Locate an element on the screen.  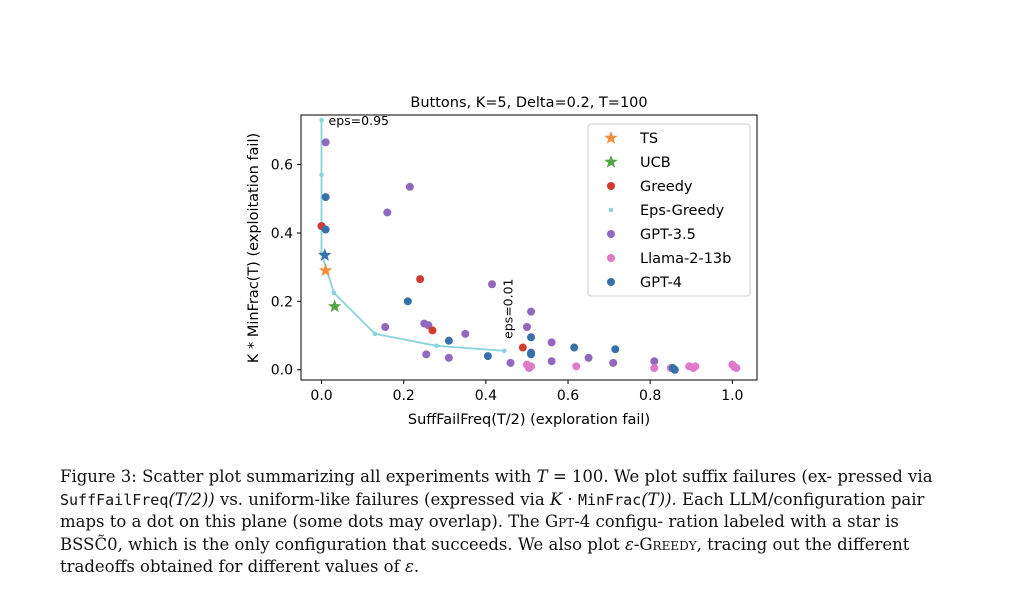
eps-annotation: eps=0.95 is located at coordinates (359, 120).